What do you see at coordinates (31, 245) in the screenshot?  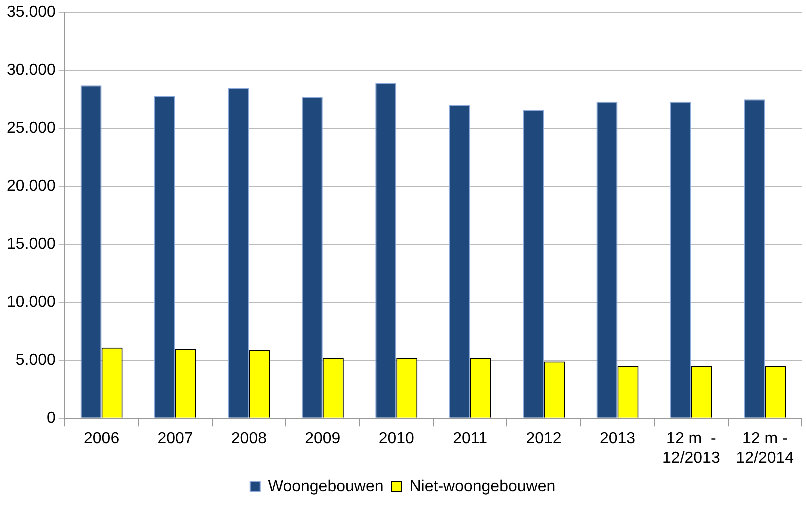 I see `y-tick-label: 15.000` at bounding box center [31, 245].